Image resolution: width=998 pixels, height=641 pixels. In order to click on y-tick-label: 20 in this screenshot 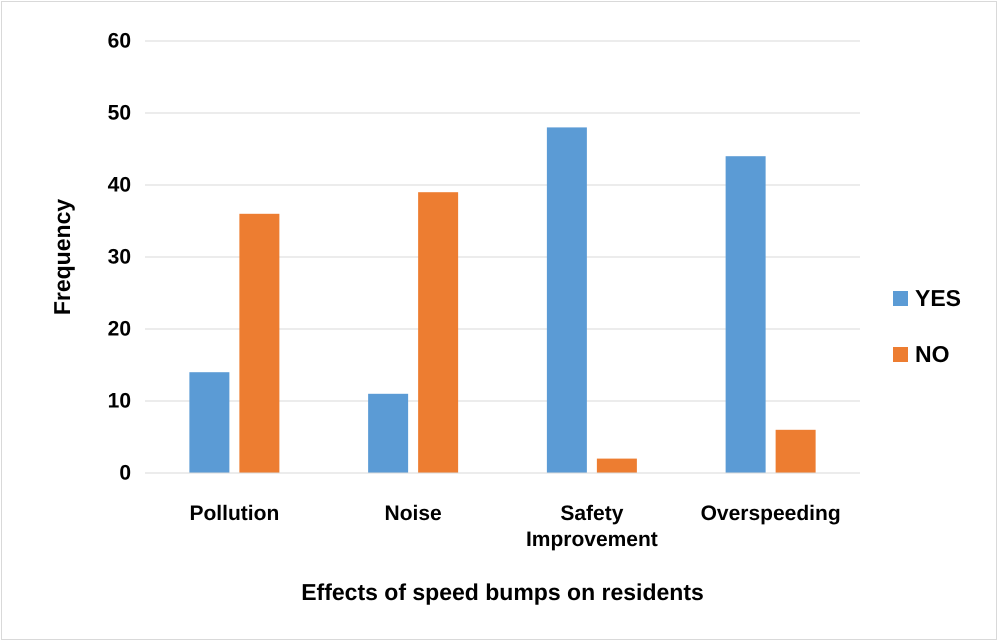, I will do `click(119, 329)`.